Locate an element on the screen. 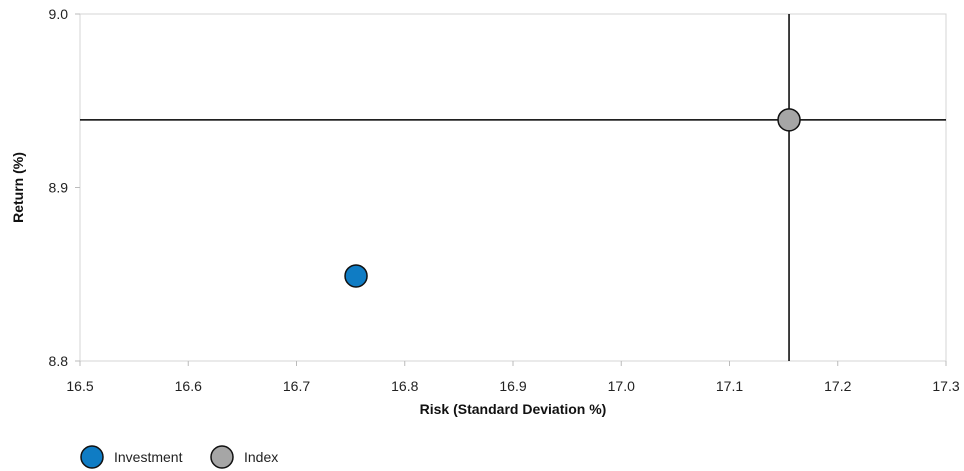  y-axis-title: Return (%) is located at coordinates (18, 187).